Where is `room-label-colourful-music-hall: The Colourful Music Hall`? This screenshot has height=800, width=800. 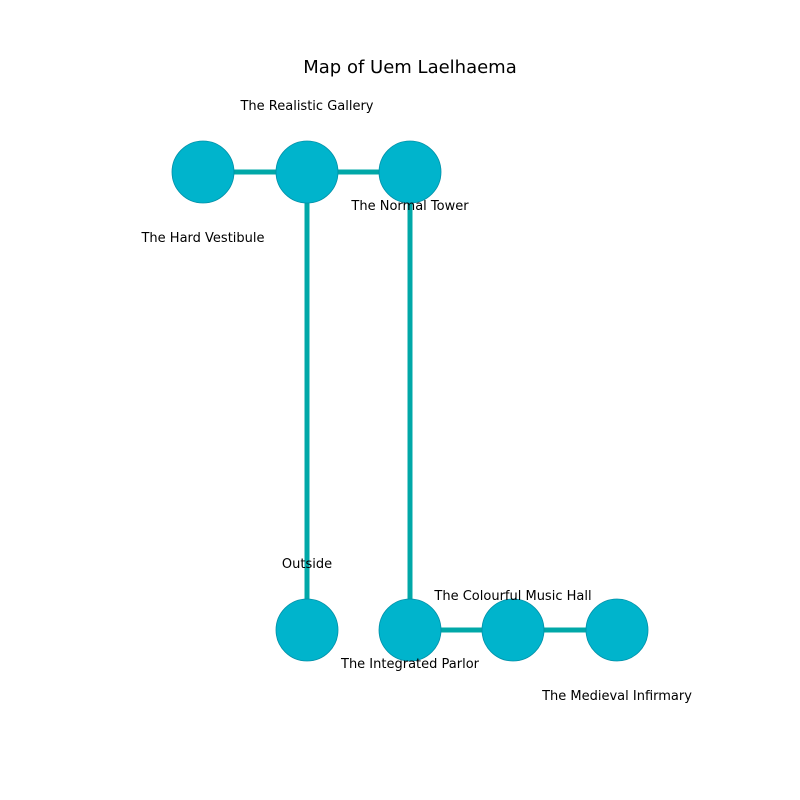 room-label-colourful-music-hall: The Colourful Music Hall is located at coordinates (512, 596).